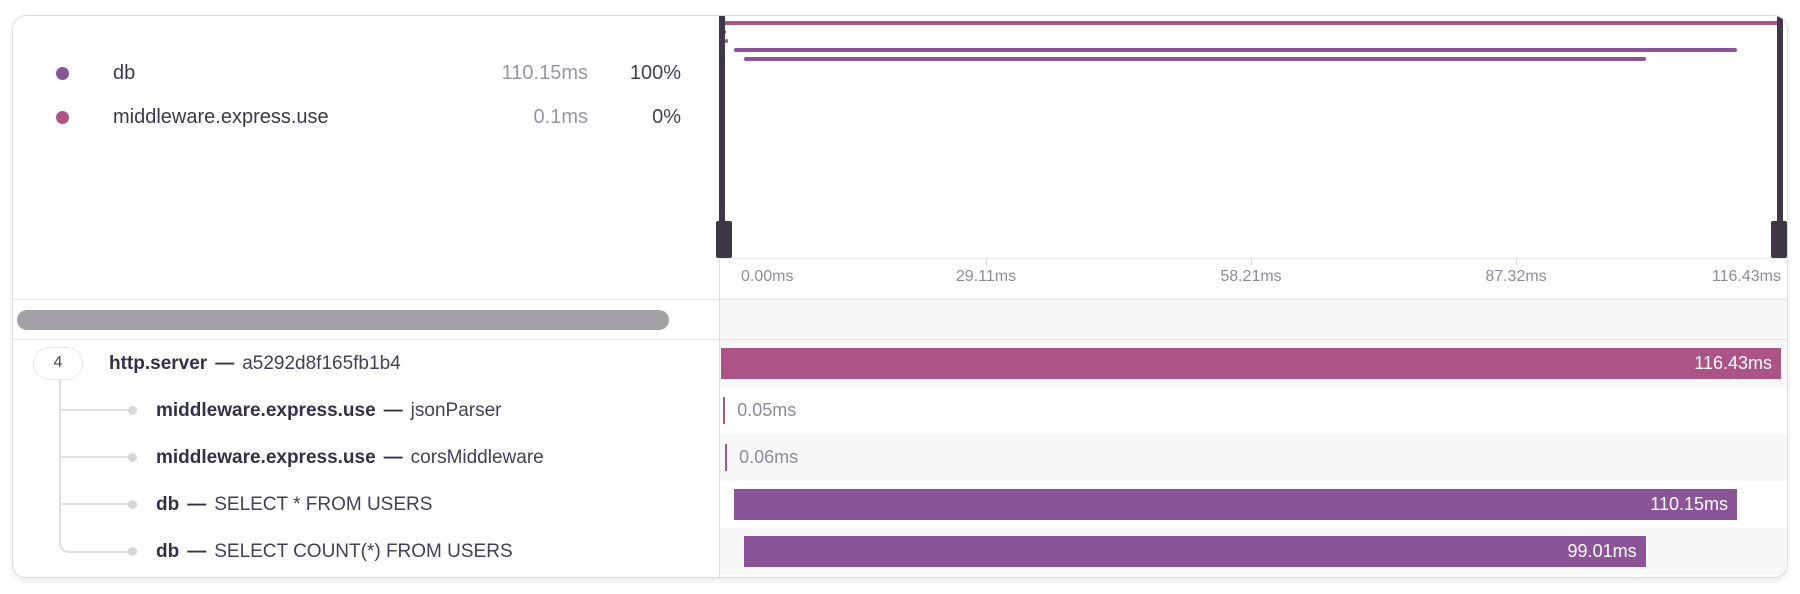  Describe the element at coordinates (767, 410) in the screenshot. I see `span-duration-label: 0.05ms` at that location.